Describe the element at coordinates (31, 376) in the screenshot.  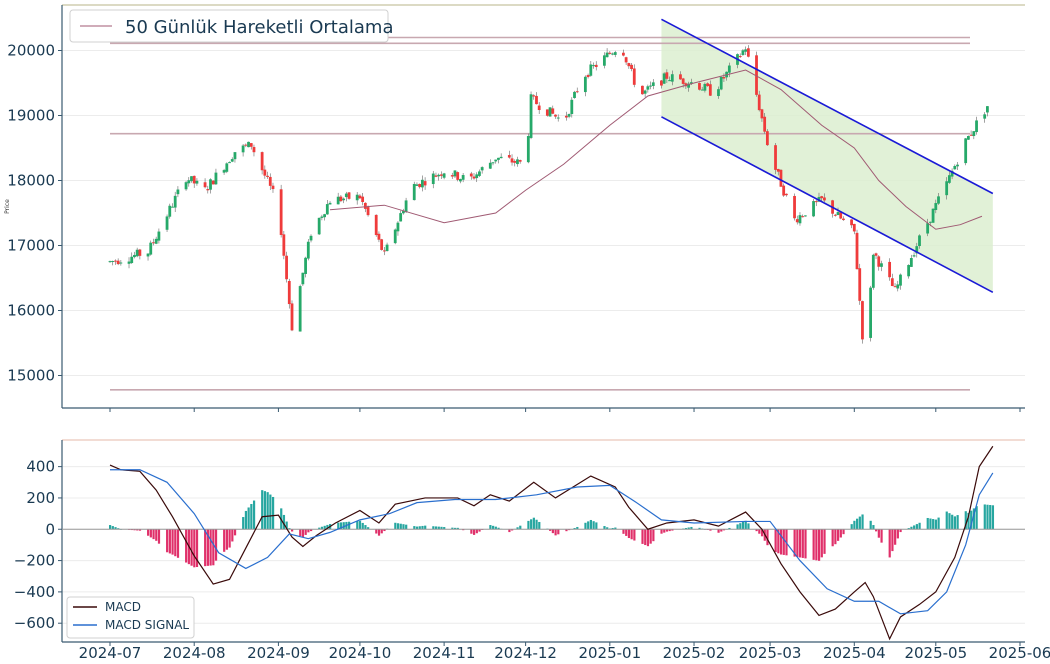
I see `price-y-tick-label: 15000` at that location.